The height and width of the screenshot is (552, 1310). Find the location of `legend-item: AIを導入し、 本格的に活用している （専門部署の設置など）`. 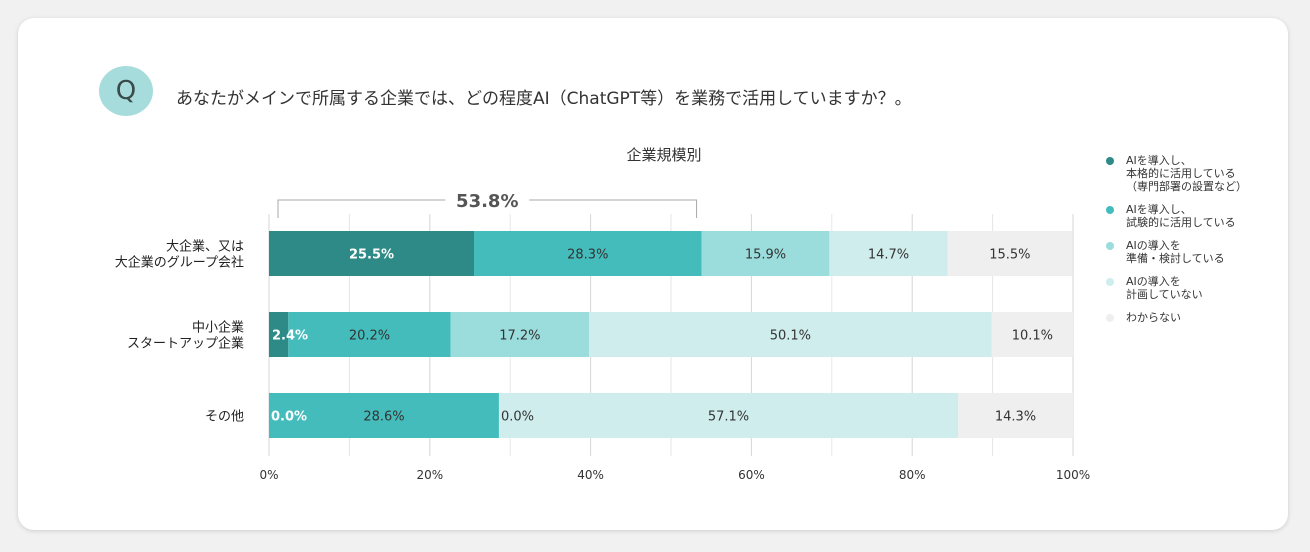

legend-item: AIを導入し、 本格的に活用している （専門部署の設置など） is located at coordinates (1176, 173).